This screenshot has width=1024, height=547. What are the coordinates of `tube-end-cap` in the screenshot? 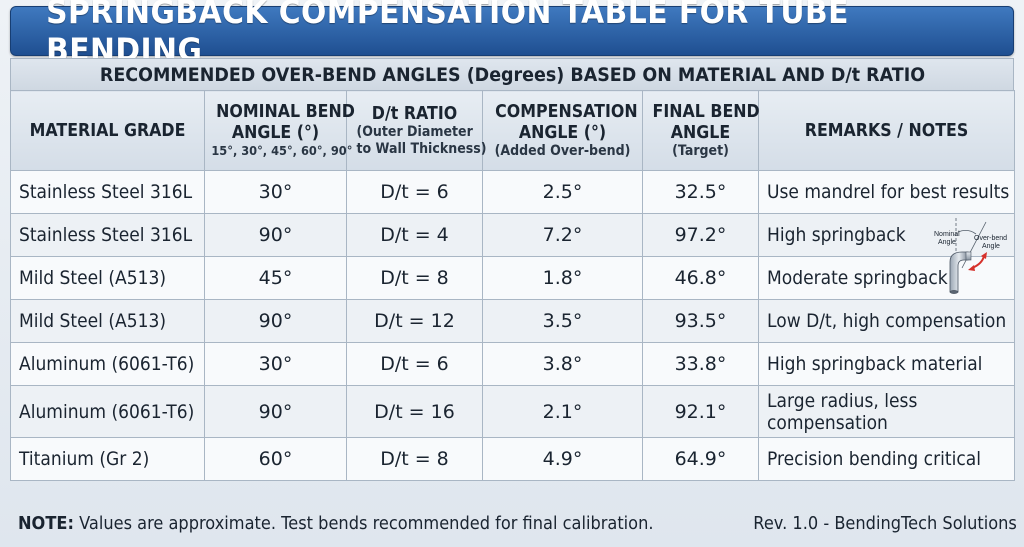 It's located at (968, 256).